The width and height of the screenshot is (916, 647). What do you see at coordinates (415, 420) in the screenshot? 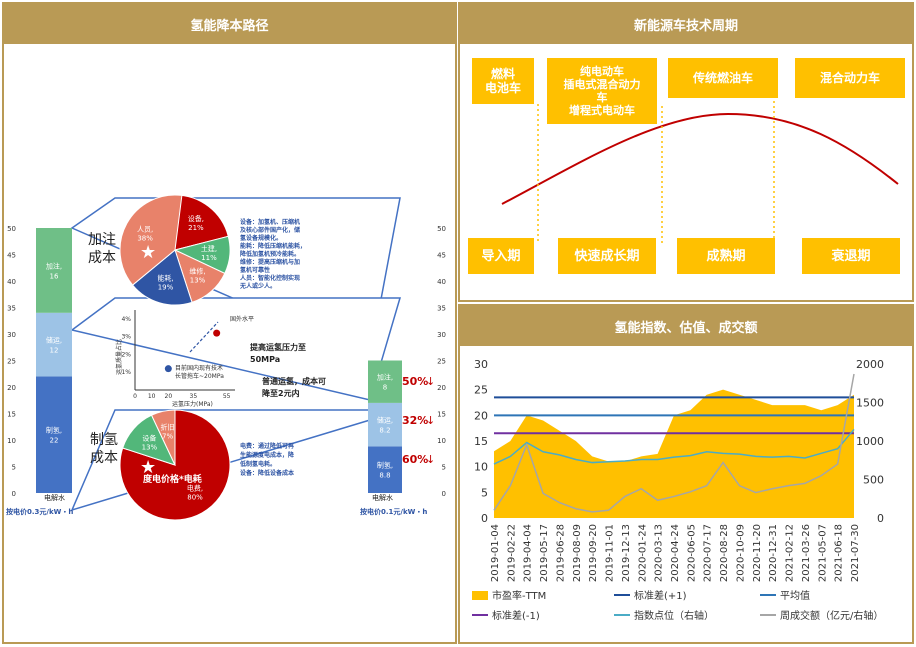
I see `reduction-value: 32%` at bounding box center [415, 420].